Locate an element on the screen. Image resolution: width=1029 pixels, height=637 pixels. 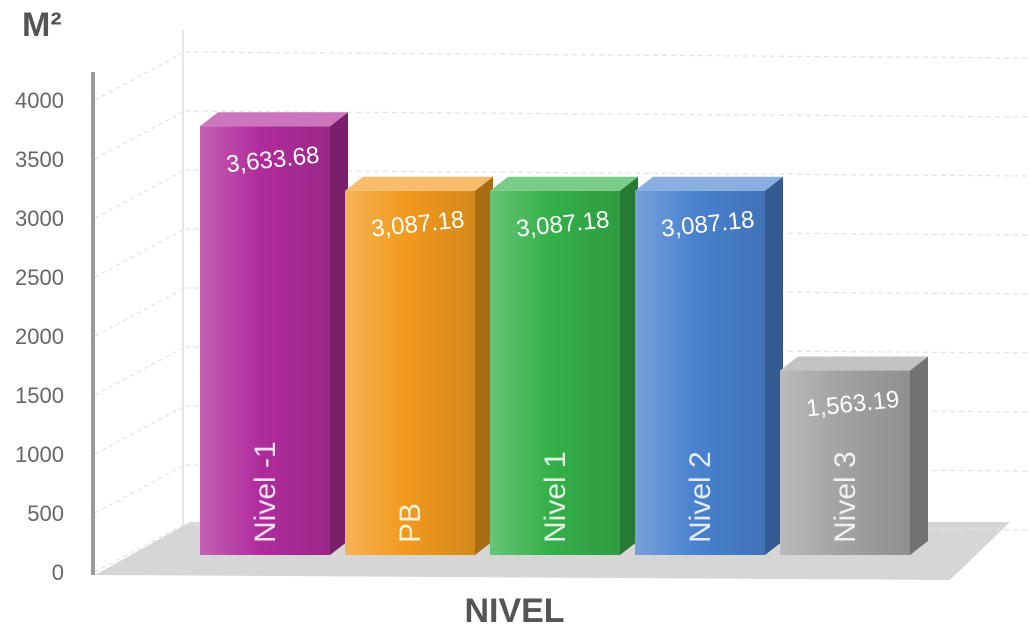
y-tick-label: 2500 is located at coordinates (39, 277).